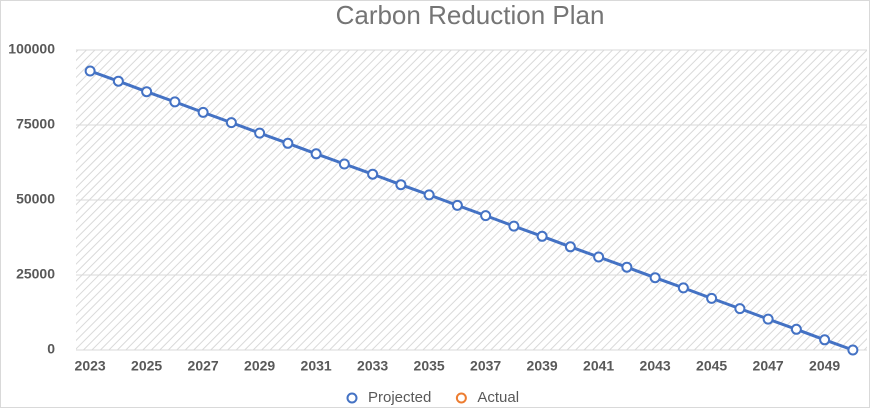 This screenshot has height=408, width=870. I want to click on x-tick-label: 2049, so click(824, 366).